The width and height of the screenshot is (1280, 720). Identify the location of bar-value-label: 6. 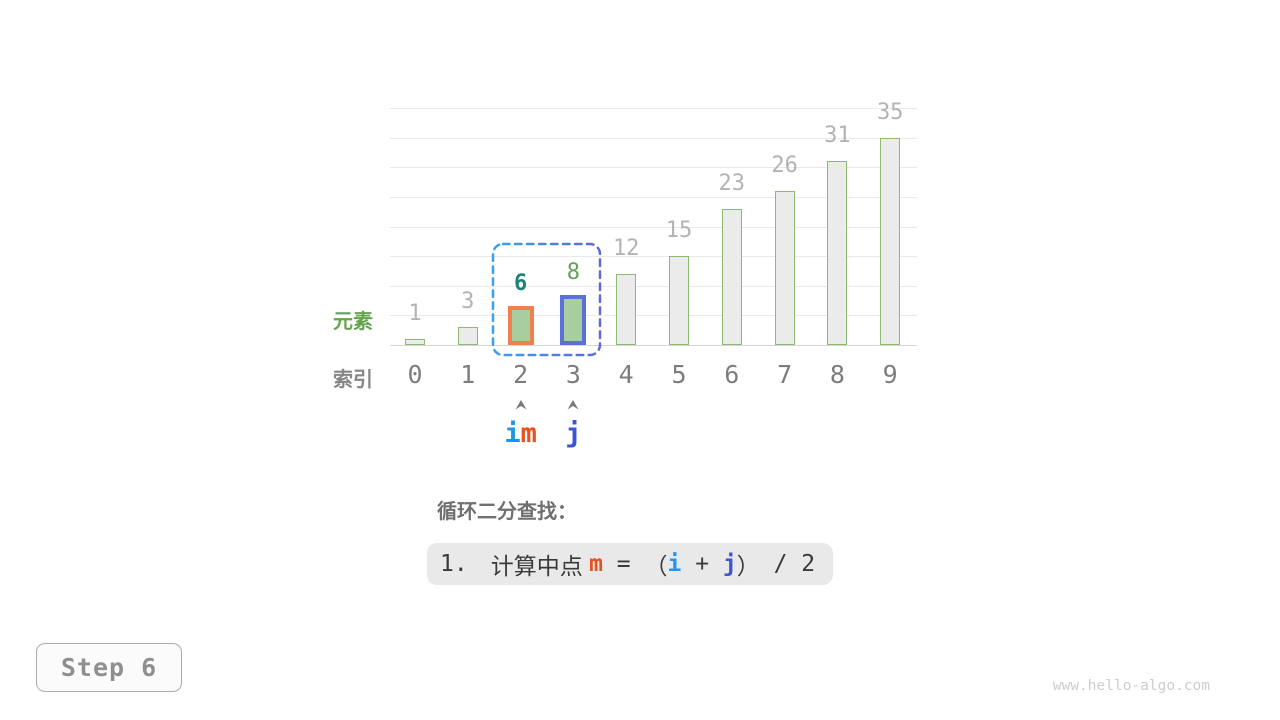
(520, 284).